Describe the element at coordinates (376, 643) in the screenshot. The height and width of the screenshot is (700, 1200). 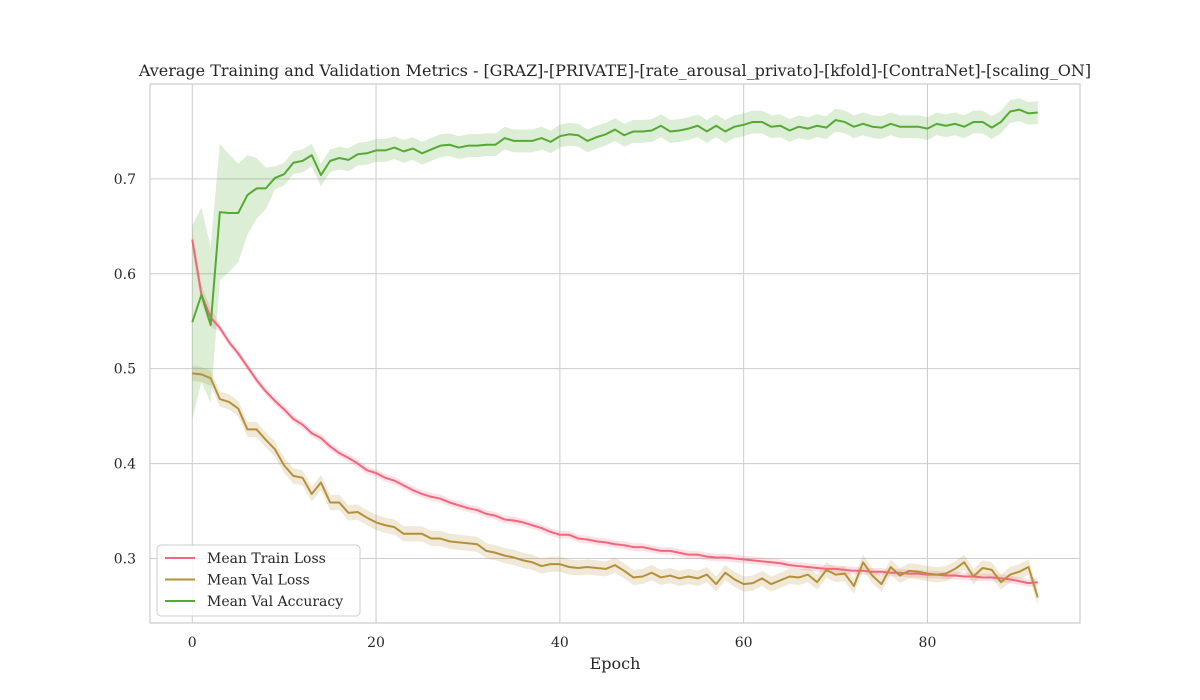
I see `x-tick-label: 20` at that location.